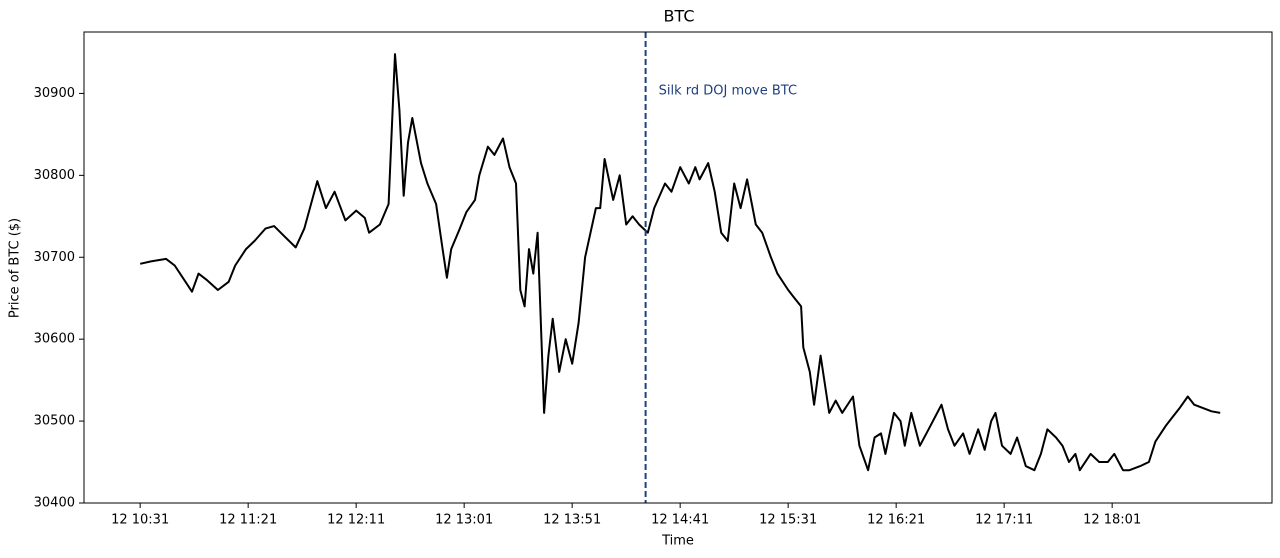  What do you see at coordinates (896, 520) in the screenshot?
I see `x-tick-label: 12 16:21` at bounding box center [896, 520].